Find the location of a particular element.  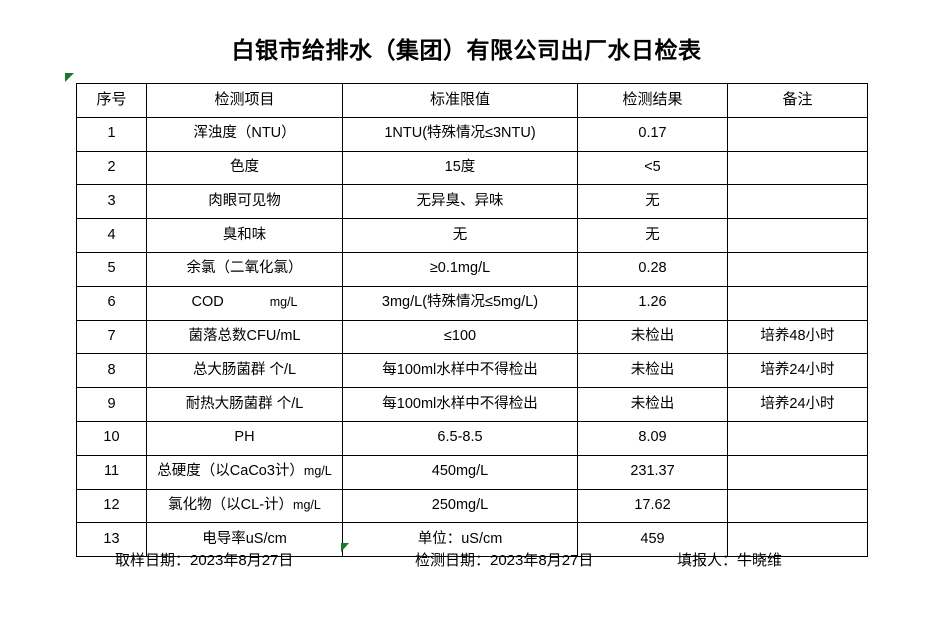

table-header-row: 序号 检测项目 标准限值 检测结果 备注 is located at coordinates (472, 100).